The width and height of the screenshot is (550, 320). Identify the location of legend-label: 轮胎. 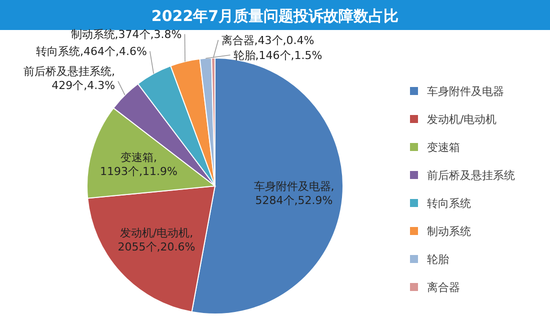
(438, 259).